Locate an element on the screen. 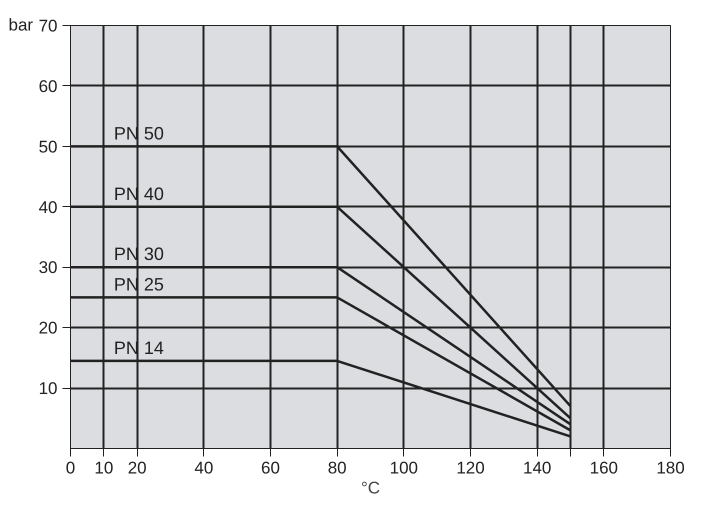 The width and height of the screenshot is (708, 506). x-tick-label: 10 is located at coordinates (104, 468).